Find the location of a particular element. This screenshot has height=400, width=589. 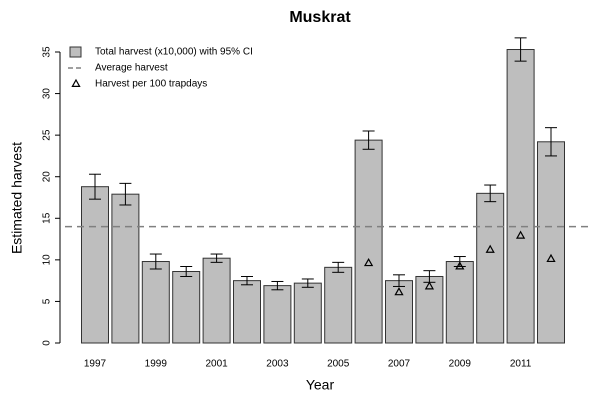

y-tick-label: 15 is located at coordinates (47, 218).